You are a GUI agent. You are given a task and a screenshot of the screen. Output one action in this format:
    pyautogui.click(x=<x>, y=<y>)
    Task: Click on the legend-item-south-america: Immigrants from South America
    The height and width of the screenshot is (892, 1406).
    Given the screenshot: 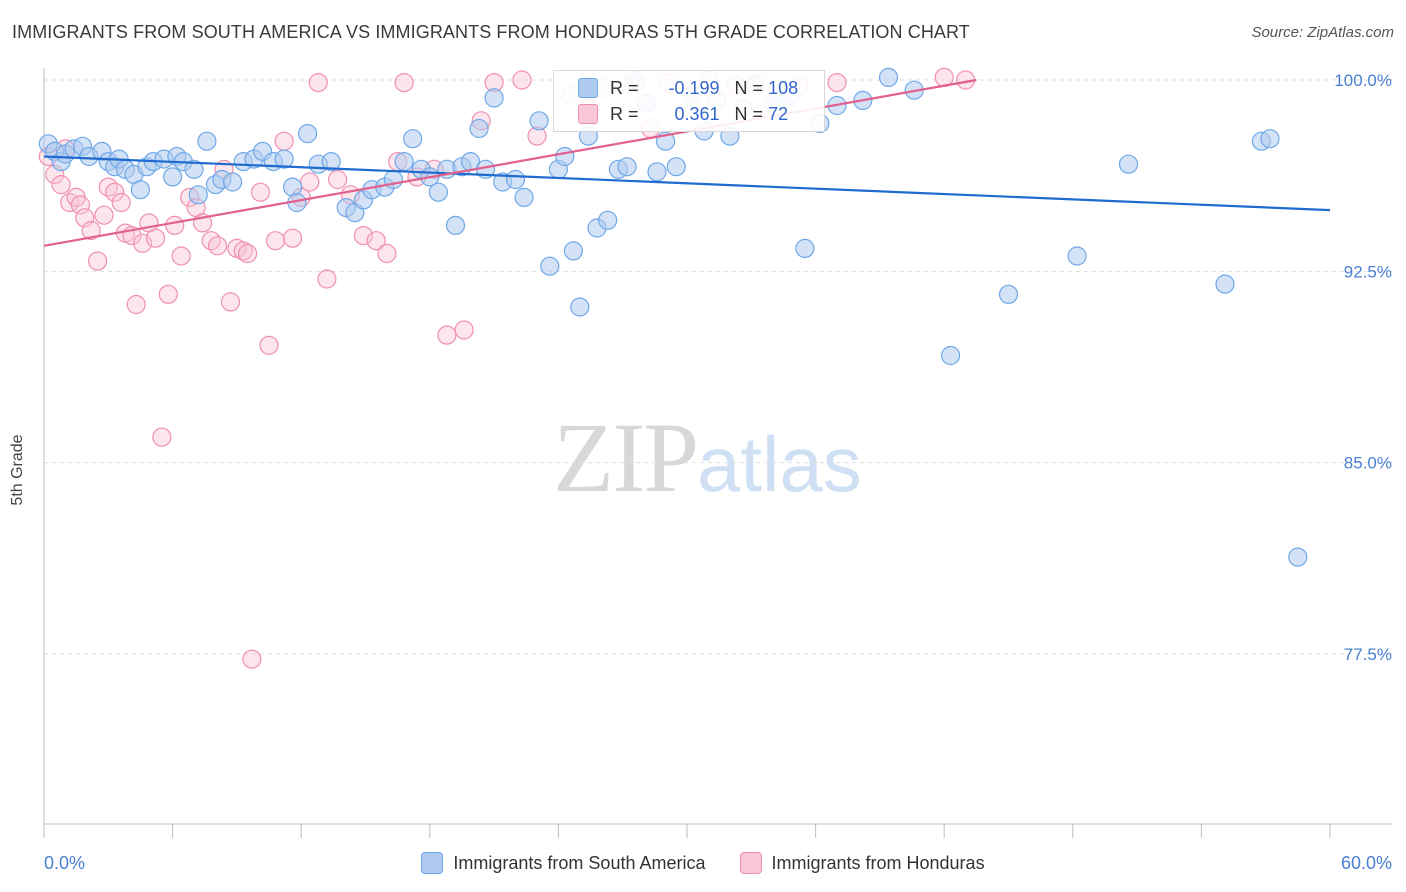 What is the action you would take?
    pyautogui.click(x=563, y=863)
    